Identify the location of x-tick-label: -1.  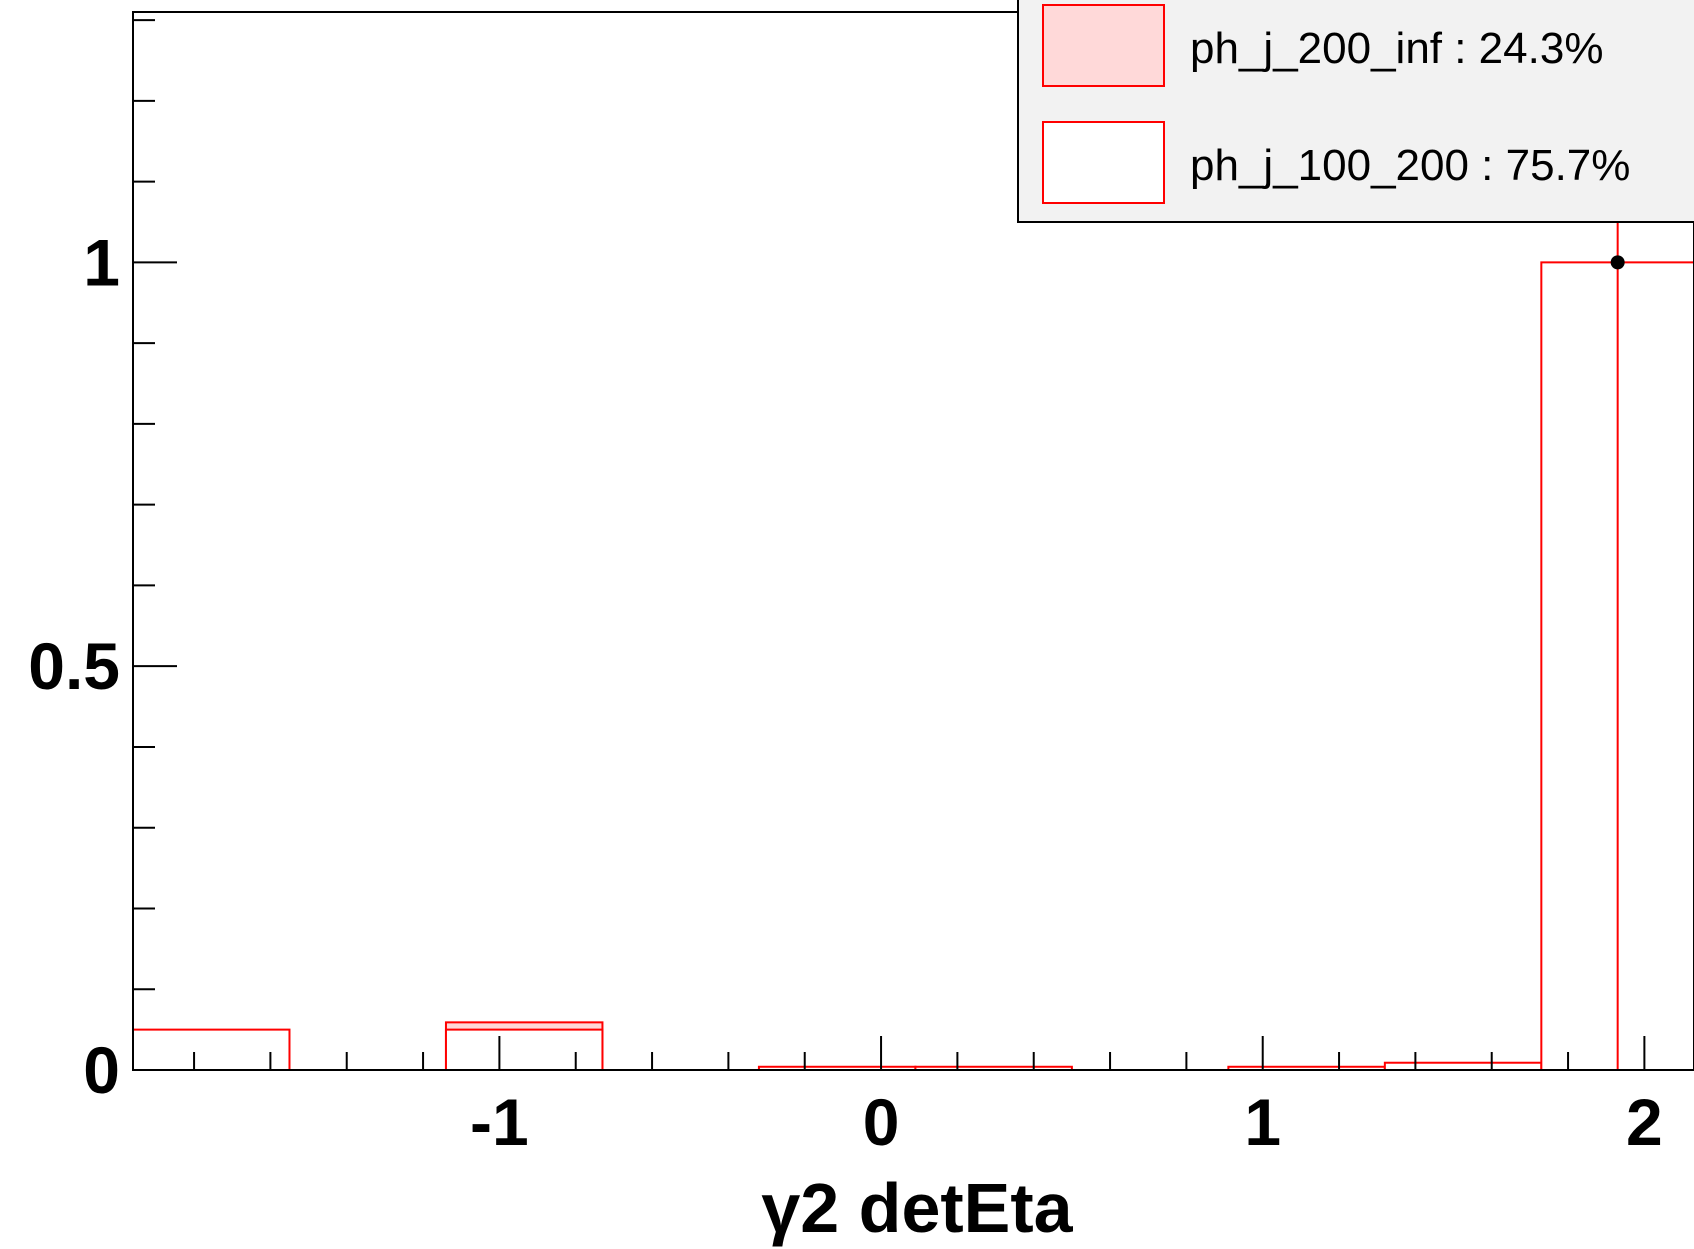
(499, 1122).